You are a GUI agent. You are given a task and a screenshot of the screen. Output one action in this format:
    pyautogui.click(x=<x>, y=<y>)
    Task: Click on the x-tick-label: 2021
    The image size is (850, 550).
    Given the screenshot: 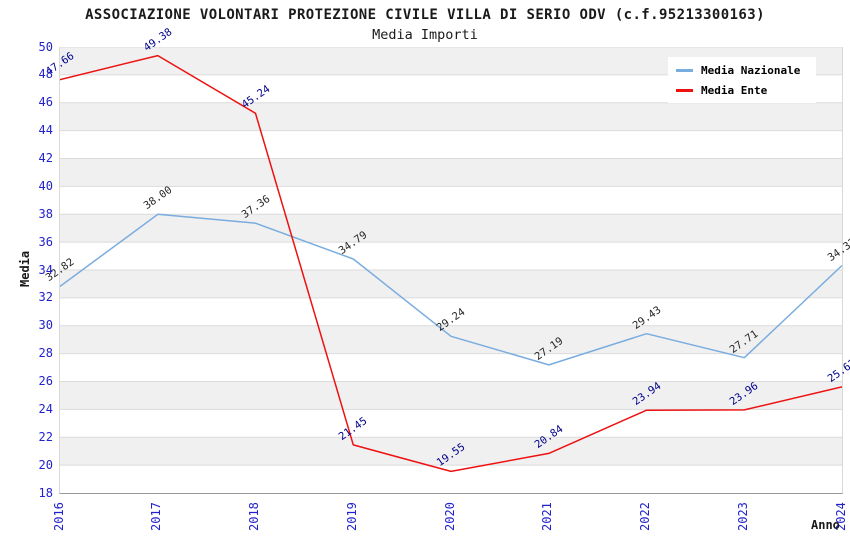 What is the action you would take?
    pyautogui.click(x=547, y=516)
    